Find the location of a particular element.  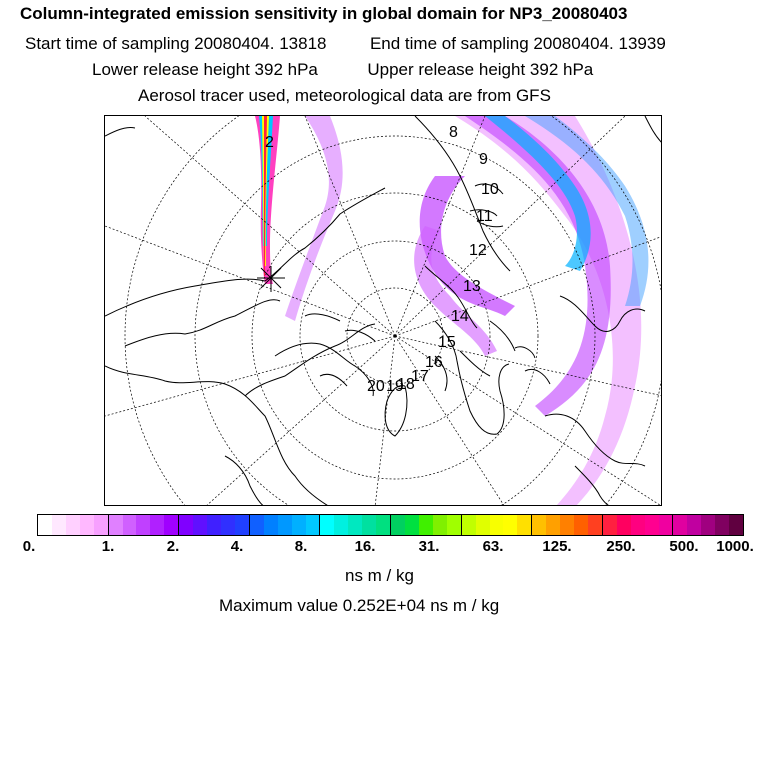

colorbar-tick-125: 125. is located at coordinates (557, 546).